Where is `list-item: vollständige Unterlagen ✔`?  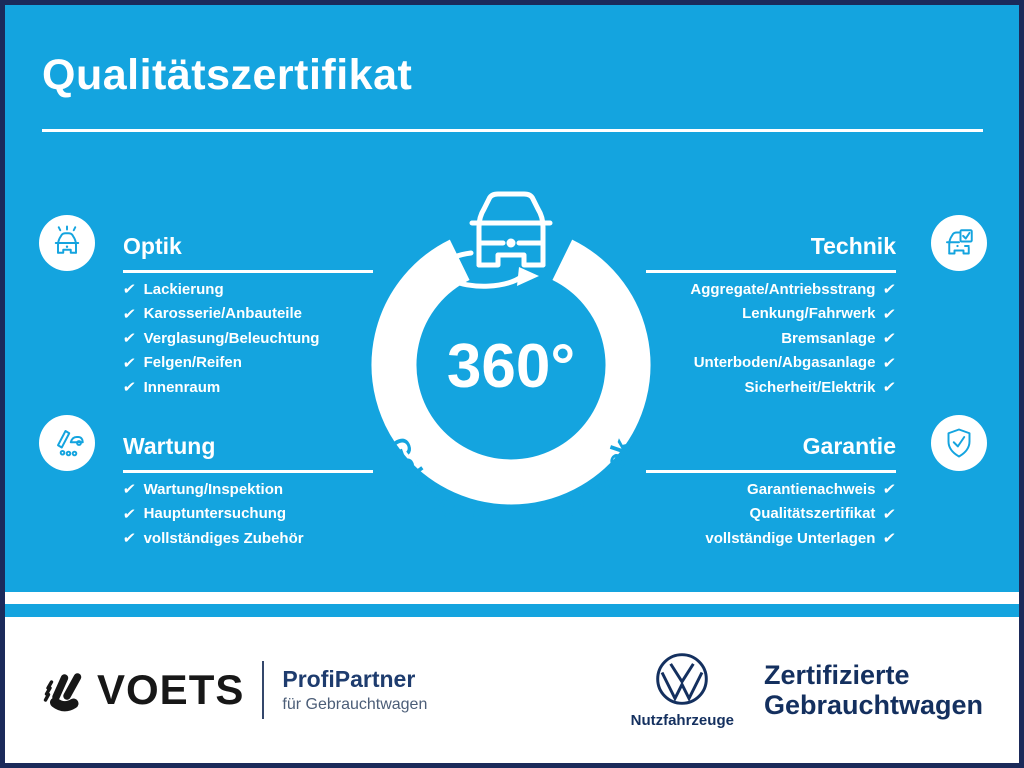 list-item: vollständige Unterlagen ✔ is located at coordinates (769, 538).